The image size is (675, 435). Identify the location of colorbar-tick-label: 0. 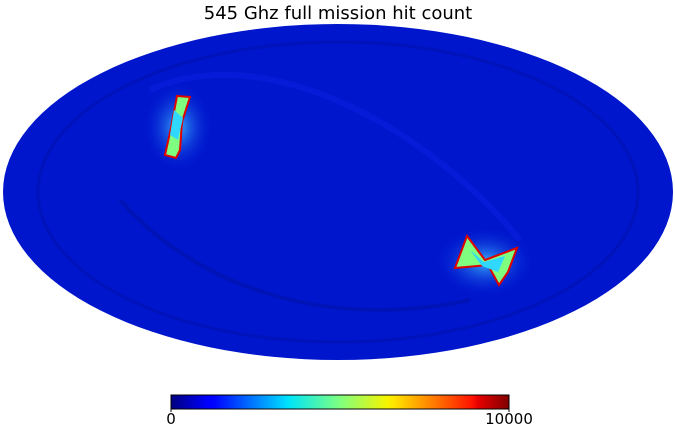
(171, 419).